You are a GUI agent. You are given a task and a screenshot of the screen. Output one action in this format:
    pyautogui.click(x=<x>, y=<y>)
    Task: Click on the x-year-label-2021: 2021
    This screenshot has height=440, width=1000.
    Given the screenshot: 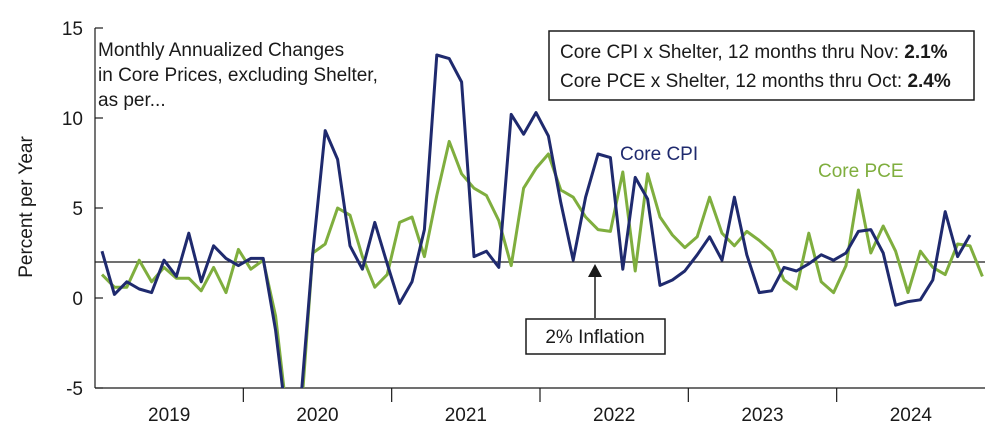 What is the action you would take?
    pyautogui.click(x=466, y=415)
    